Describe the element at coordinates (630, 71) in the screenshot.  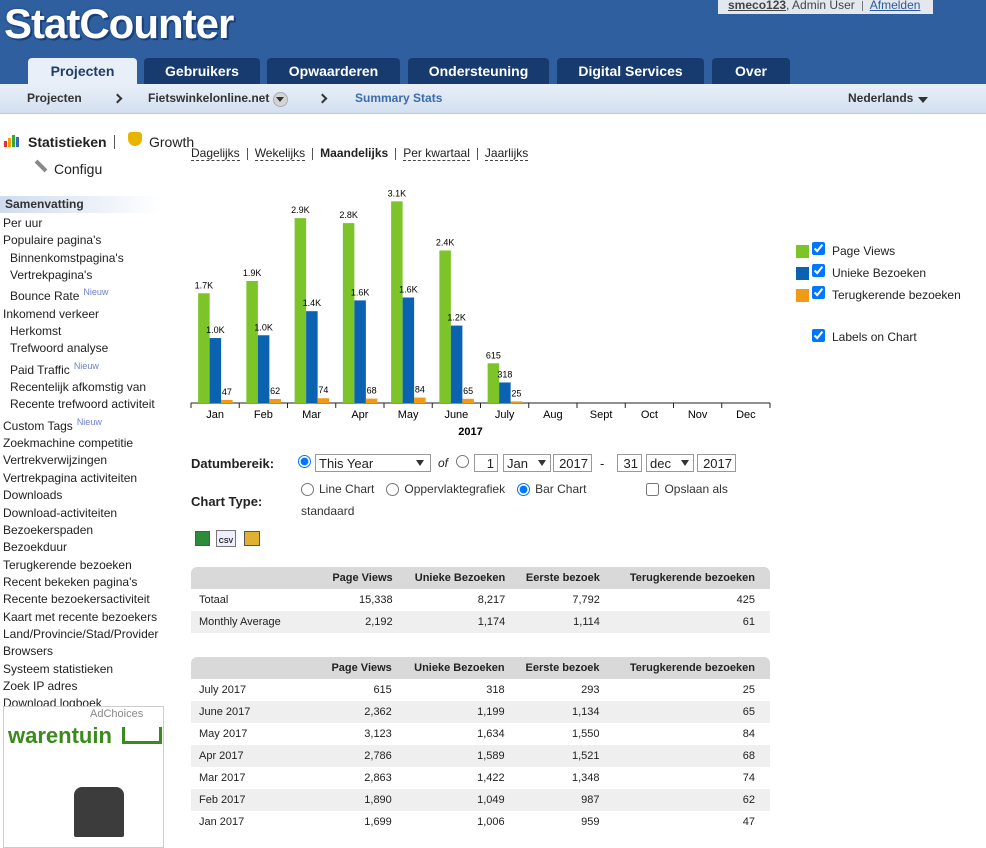
I see `nav-tab: Digital Services` at that location.